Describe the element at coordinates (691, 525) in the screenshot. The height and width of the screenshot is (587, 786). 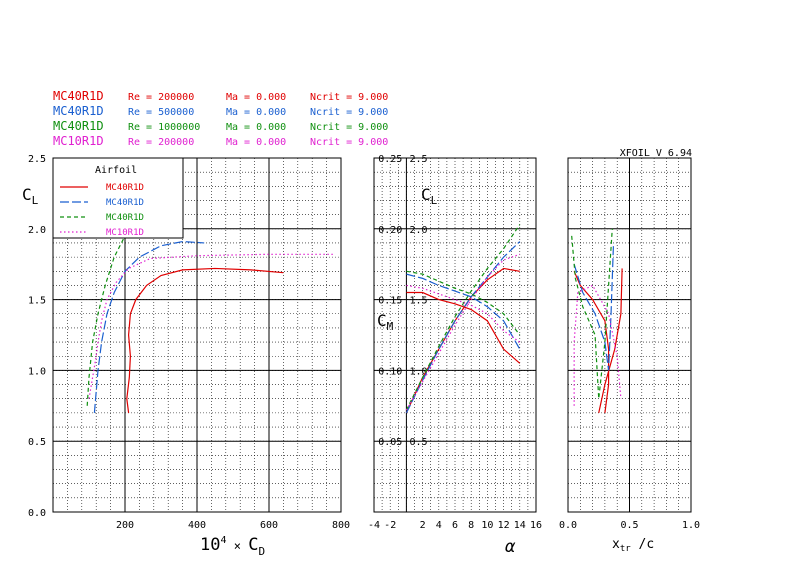
I see `x-tick-label: 1.0` at that location.